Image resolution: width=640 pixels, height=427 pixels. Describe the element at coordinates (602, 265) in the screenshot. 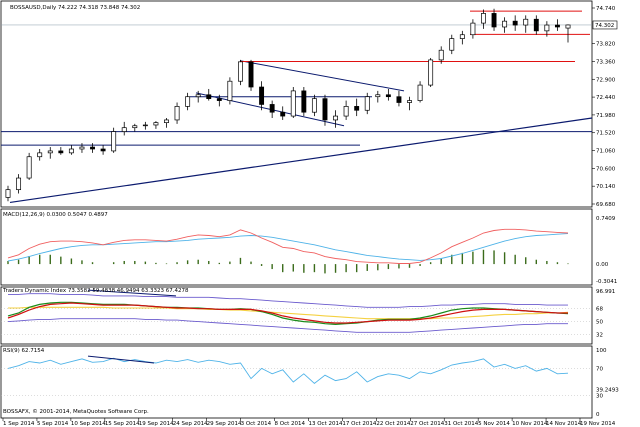

I see `macd-axis-label: 0.00` at that location.